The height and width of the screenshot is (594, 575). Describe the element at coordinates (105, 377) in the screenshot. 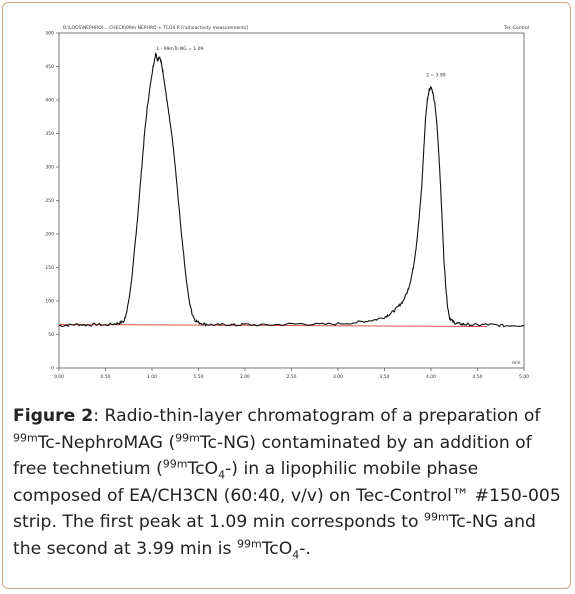

I see `x-tick-label: 0.50` at that location.